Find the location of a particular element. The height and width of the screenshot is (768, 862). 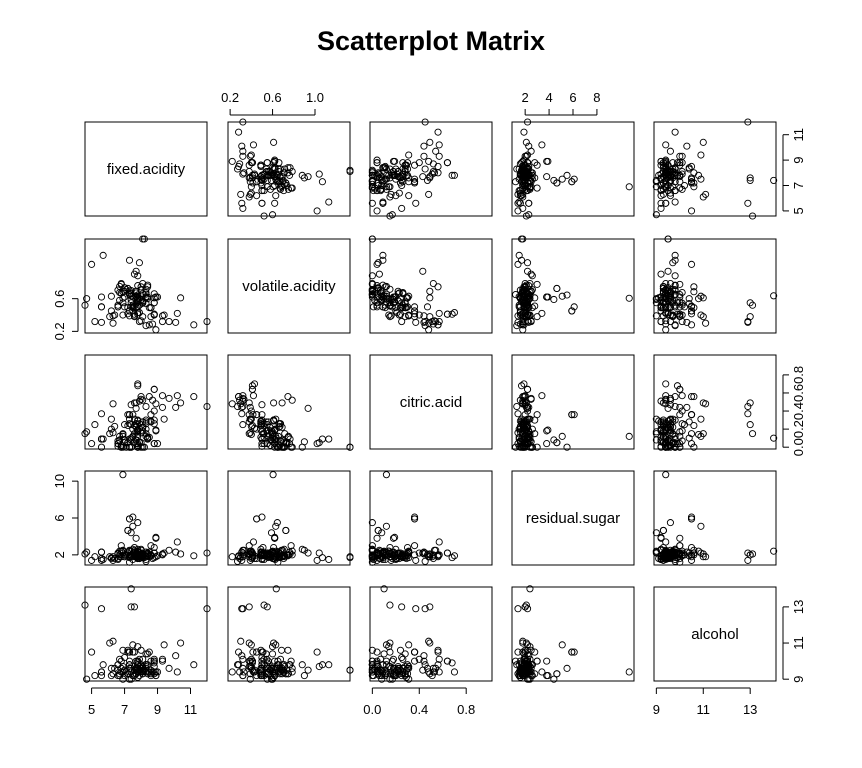

point-volatile.acidity-vs-alcohol-142 is located at coordinates (750, 303).